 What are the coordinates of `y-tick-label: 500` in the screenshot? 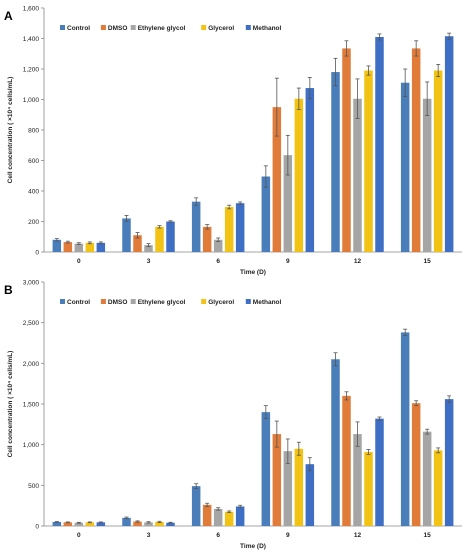 It's located at (33, 486).